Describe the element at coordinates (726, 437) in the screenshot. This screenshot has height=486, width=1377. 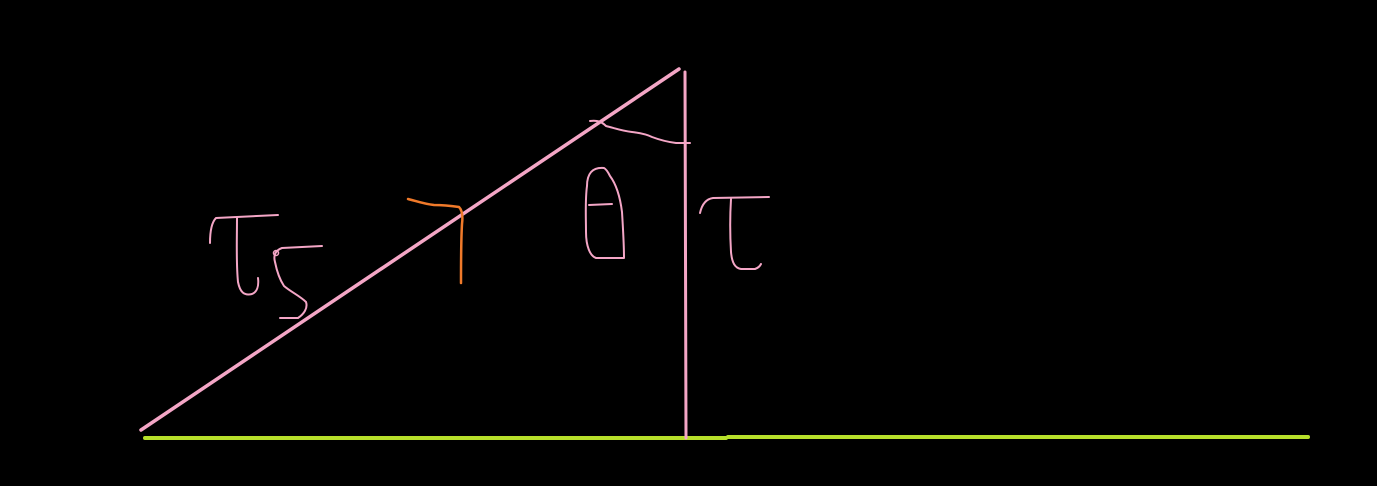
I see `ground-line` at that location.